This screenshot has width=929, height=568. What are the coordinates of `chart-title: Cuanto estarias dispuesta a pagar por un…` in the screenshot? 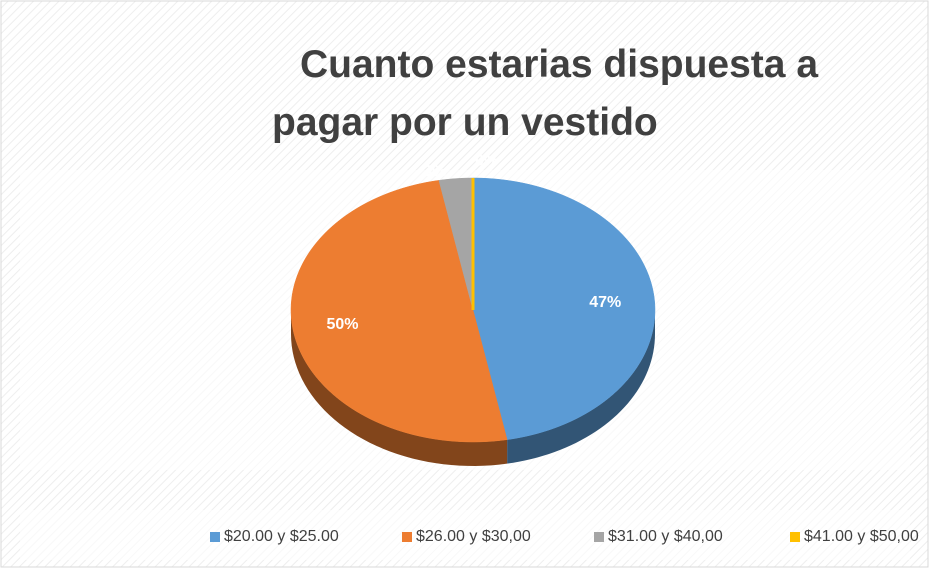 It's located at (545, 93).